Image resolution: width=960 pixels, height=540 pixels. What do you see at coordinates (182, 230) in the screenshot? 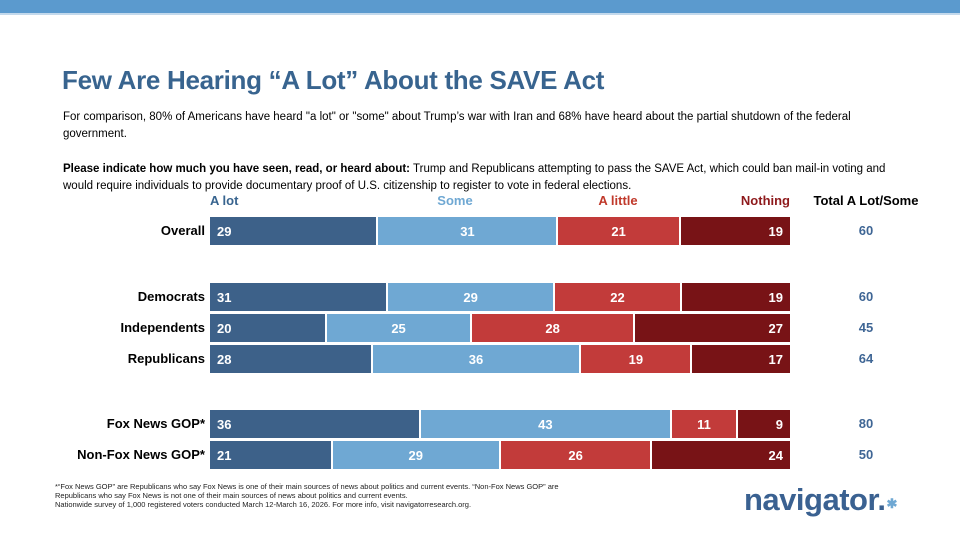
I see `row-label: Overall` at bounding box center [182, 230].